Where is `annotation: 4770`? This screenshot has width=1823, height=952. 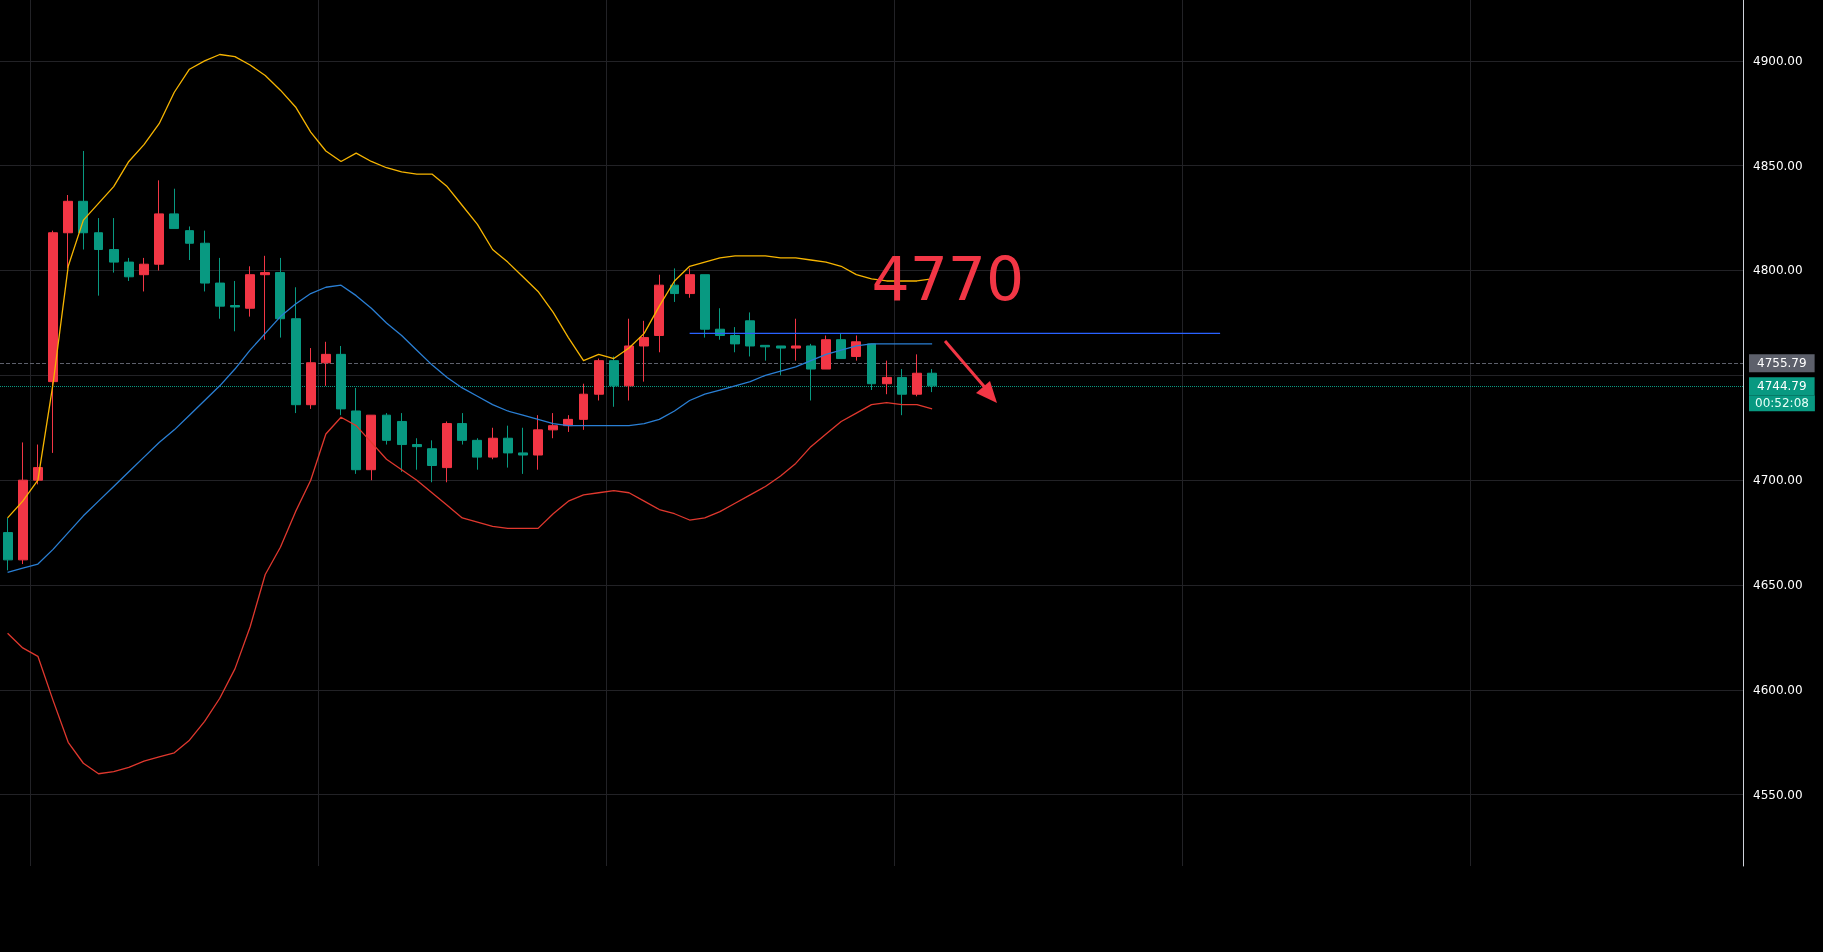 annotation: 4770 is located at coordinates (948, 279).